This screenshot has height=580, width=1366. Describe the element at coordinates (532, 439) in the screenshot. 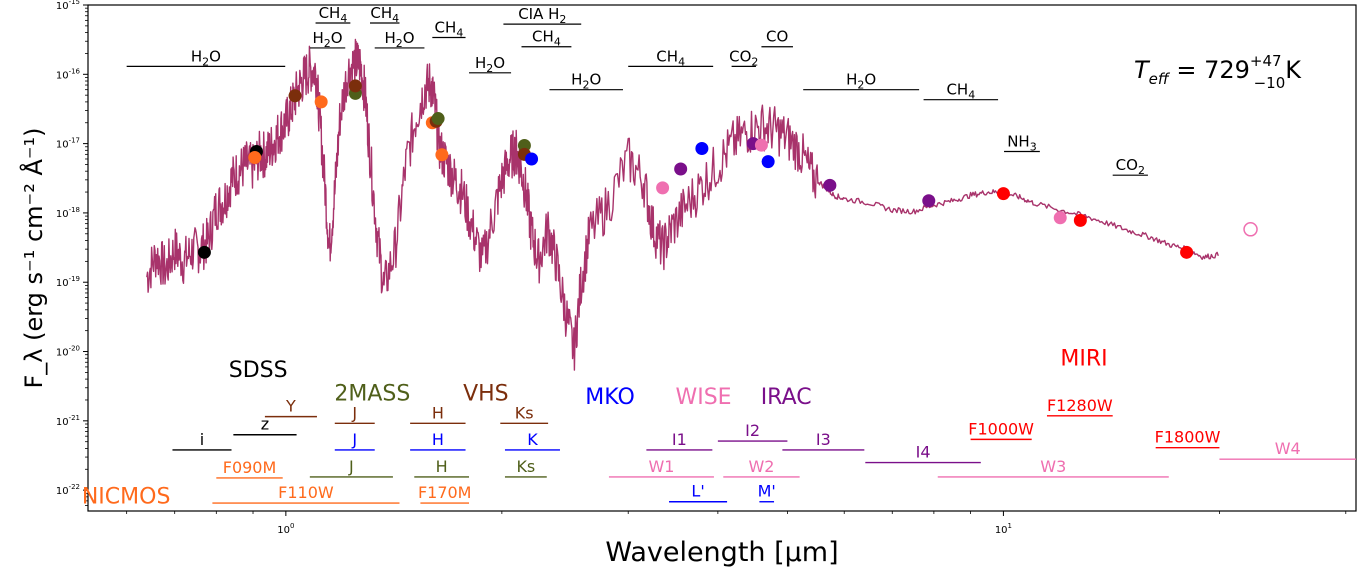

I see `filter-label: K` at that location.